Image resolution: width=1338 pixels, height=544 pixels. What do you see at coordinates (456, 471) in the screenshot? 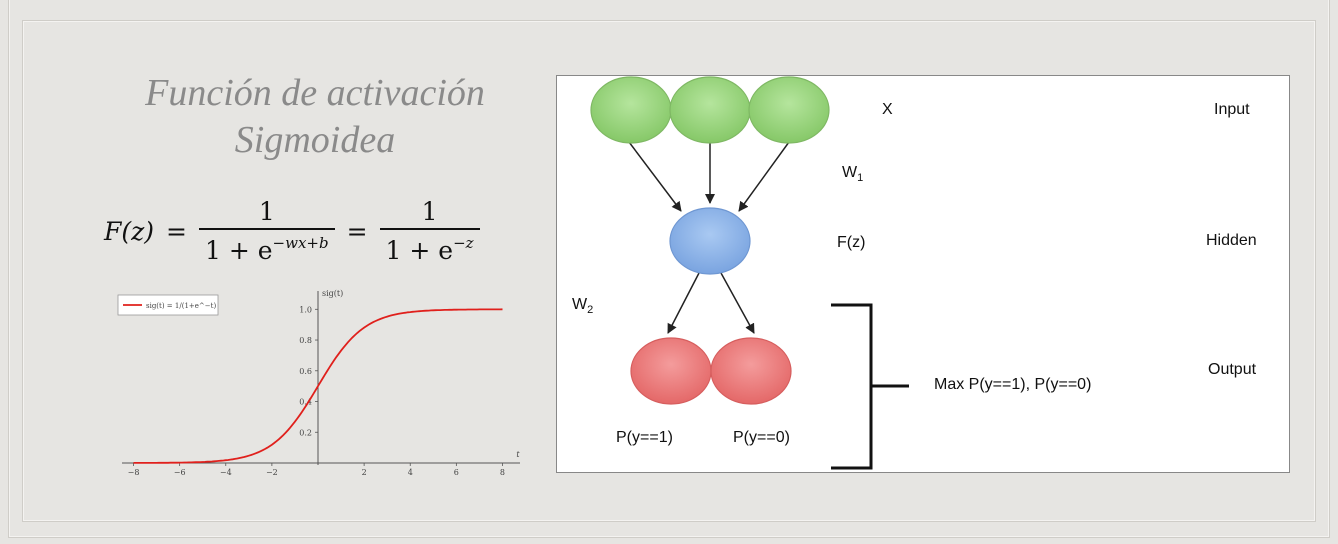
I see `x-tick-label: 6` at bounding box center [456, 471].